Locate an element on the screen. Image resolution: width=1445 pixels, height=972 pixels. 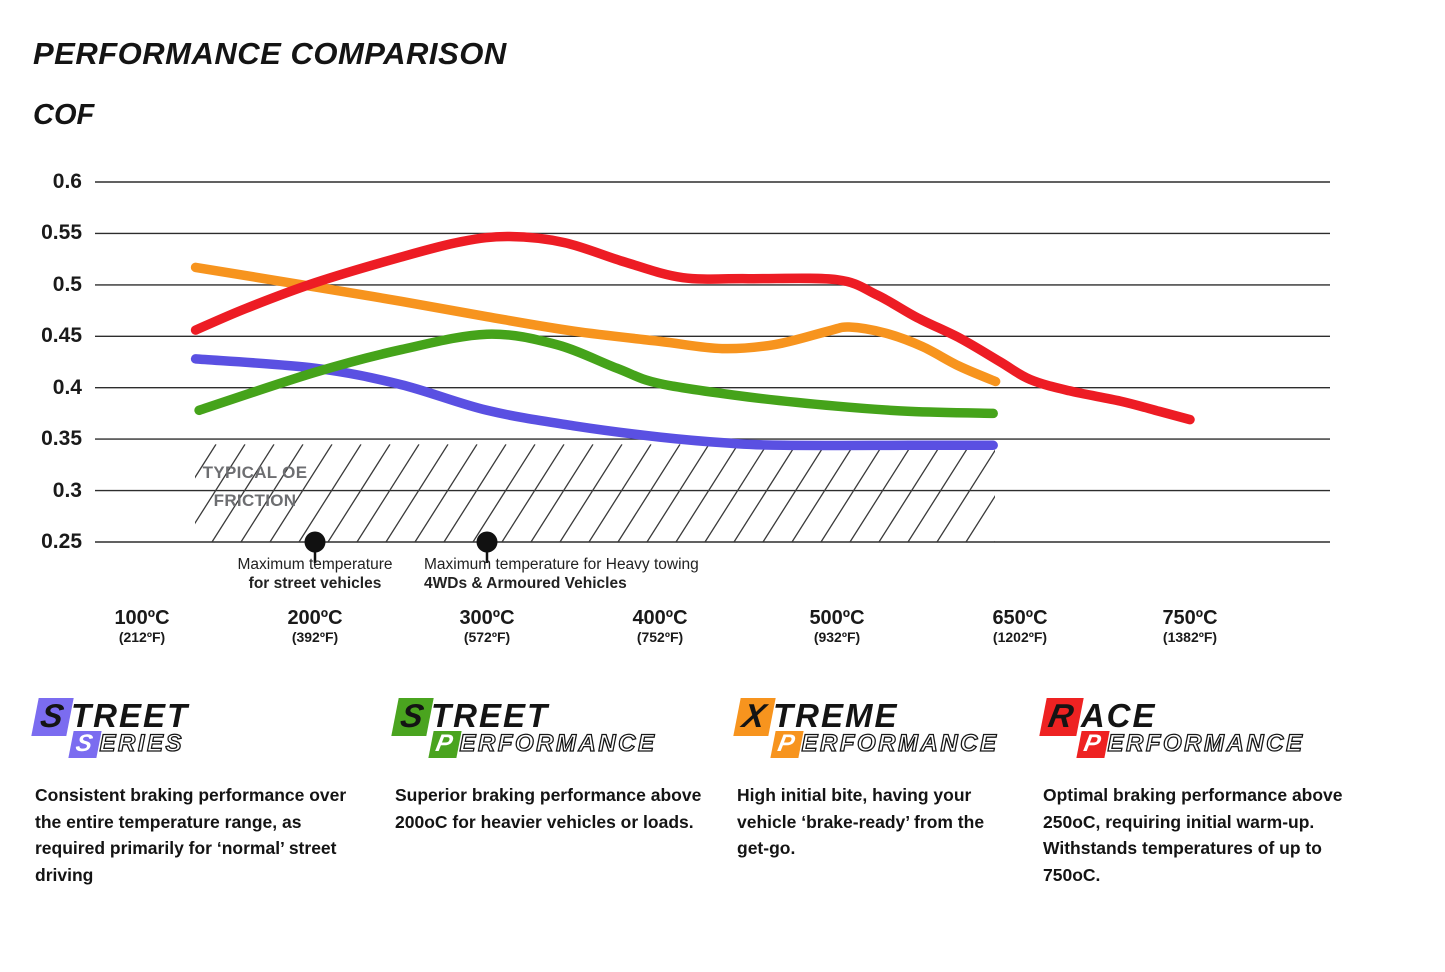
x-tick-fahrenheit: (1202ºF) is located at coordinates (1020, 637).